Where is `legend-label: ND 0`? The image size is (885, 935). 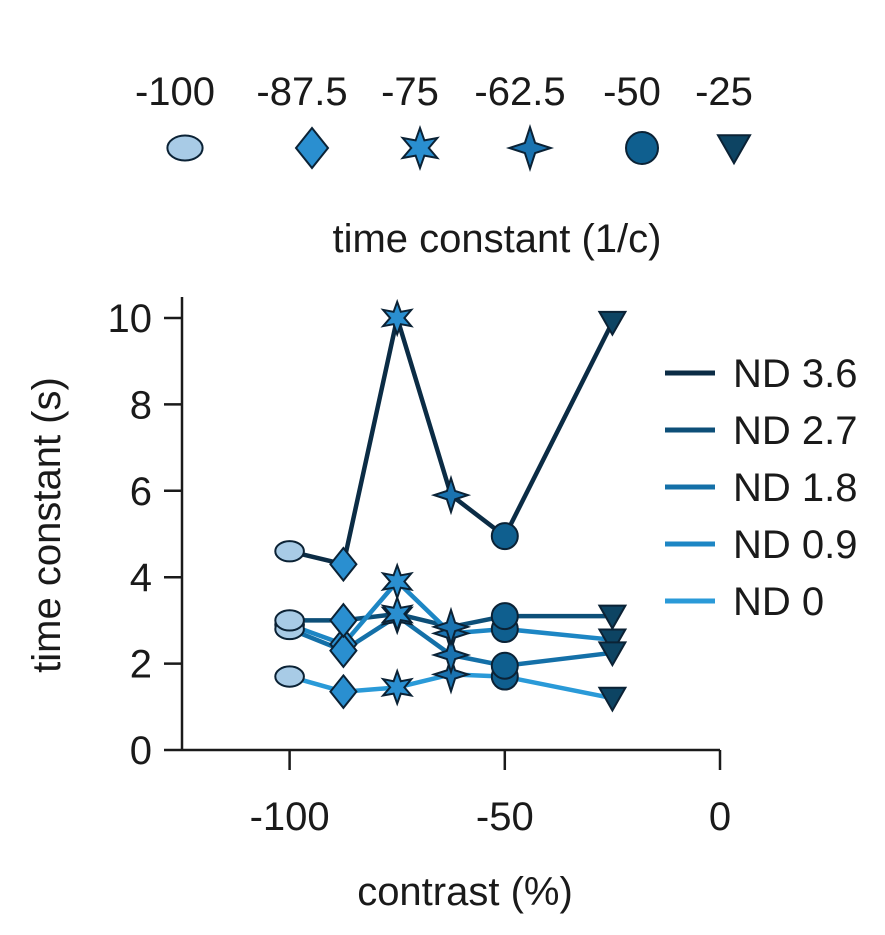 legend-label: ND 0 is located at coordinates (778, 602).